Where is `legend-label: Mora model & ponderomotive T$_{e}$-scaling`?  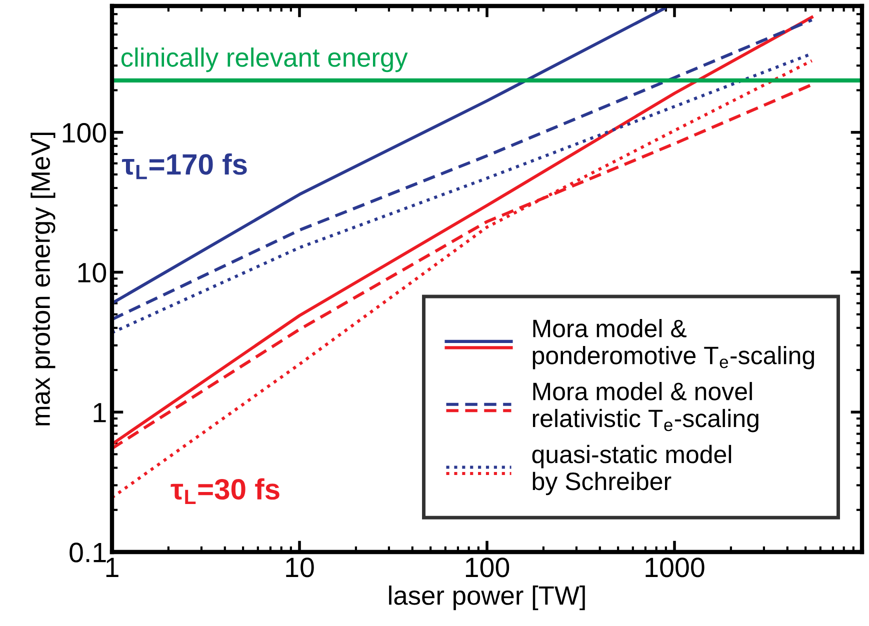
legend-label: Mora model & ponderomotive T$_{e}$-scaling is located at coordinates (673, 344).